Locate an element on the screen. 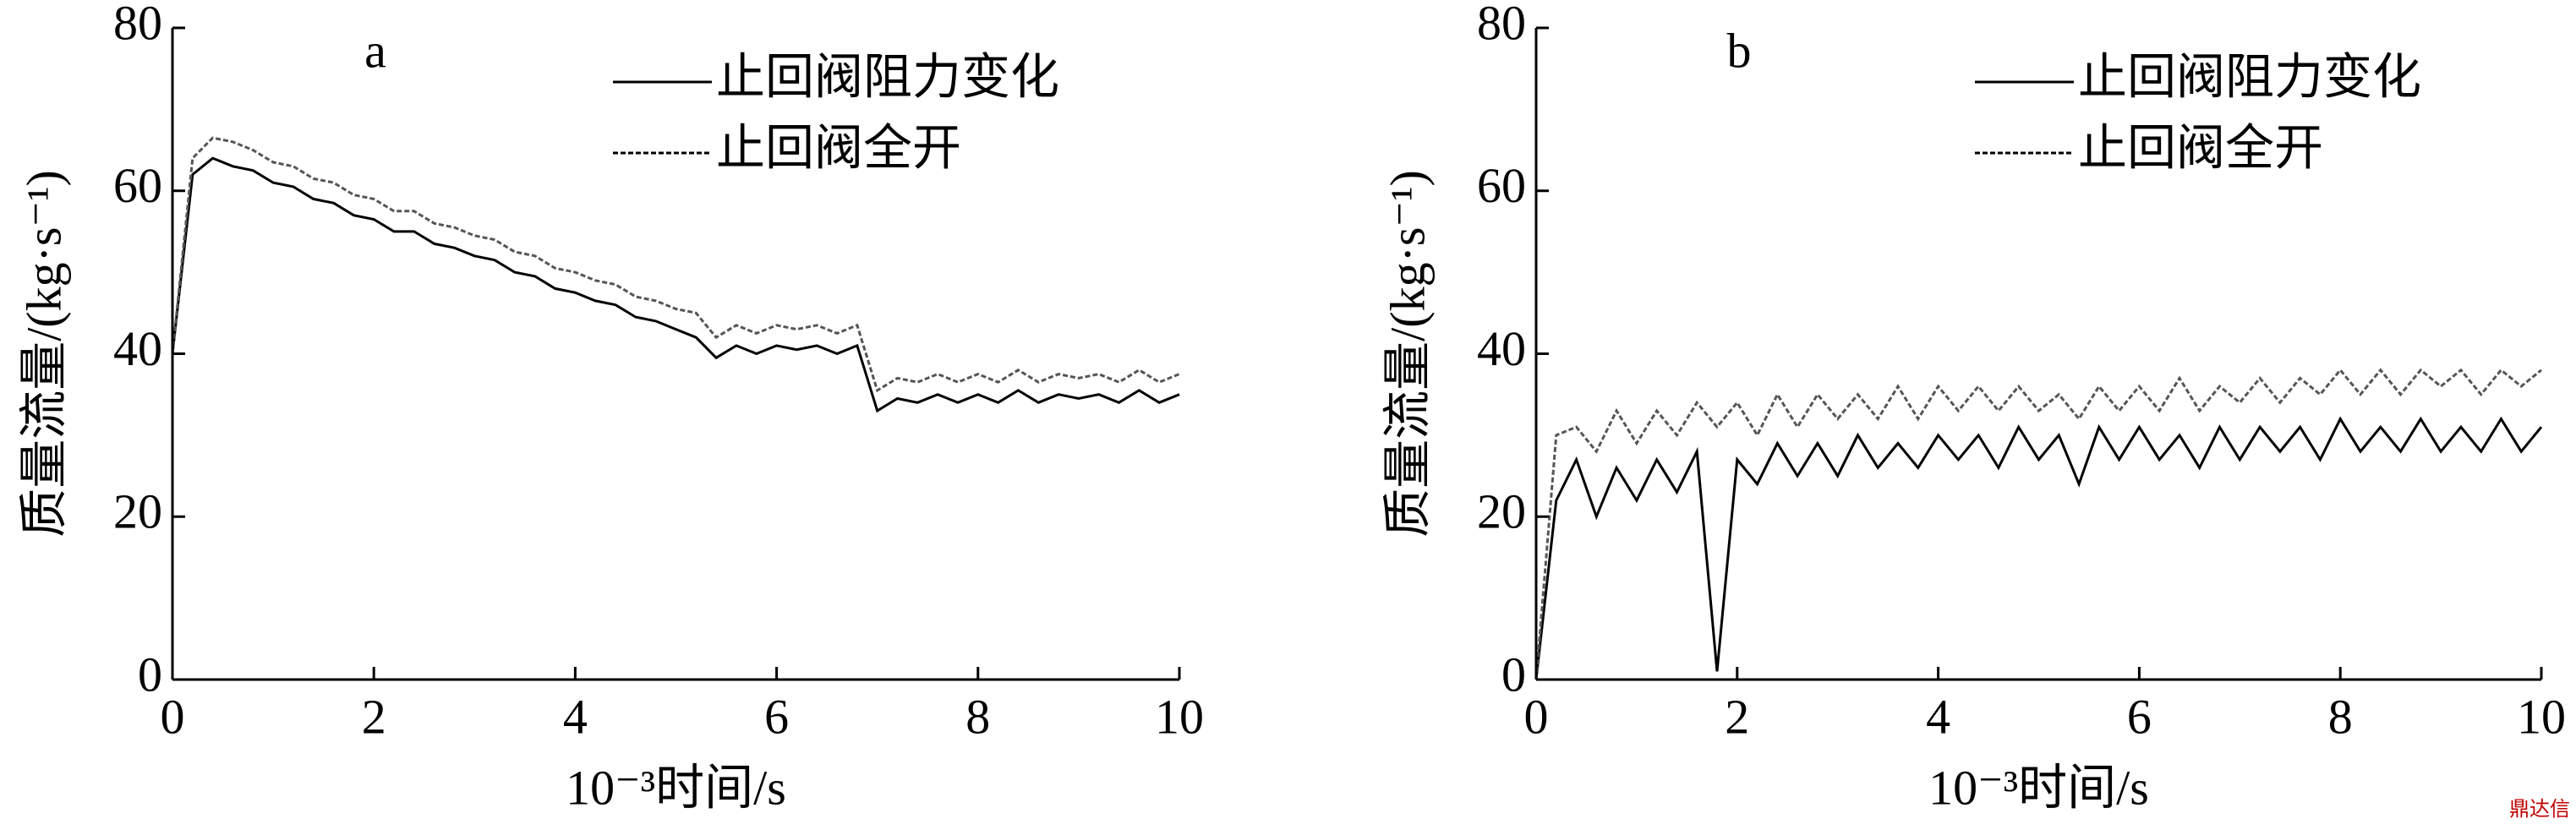 The height and width of the screenshot is (830, 2576). panel-label: b is located at coordinates (1740, 50).